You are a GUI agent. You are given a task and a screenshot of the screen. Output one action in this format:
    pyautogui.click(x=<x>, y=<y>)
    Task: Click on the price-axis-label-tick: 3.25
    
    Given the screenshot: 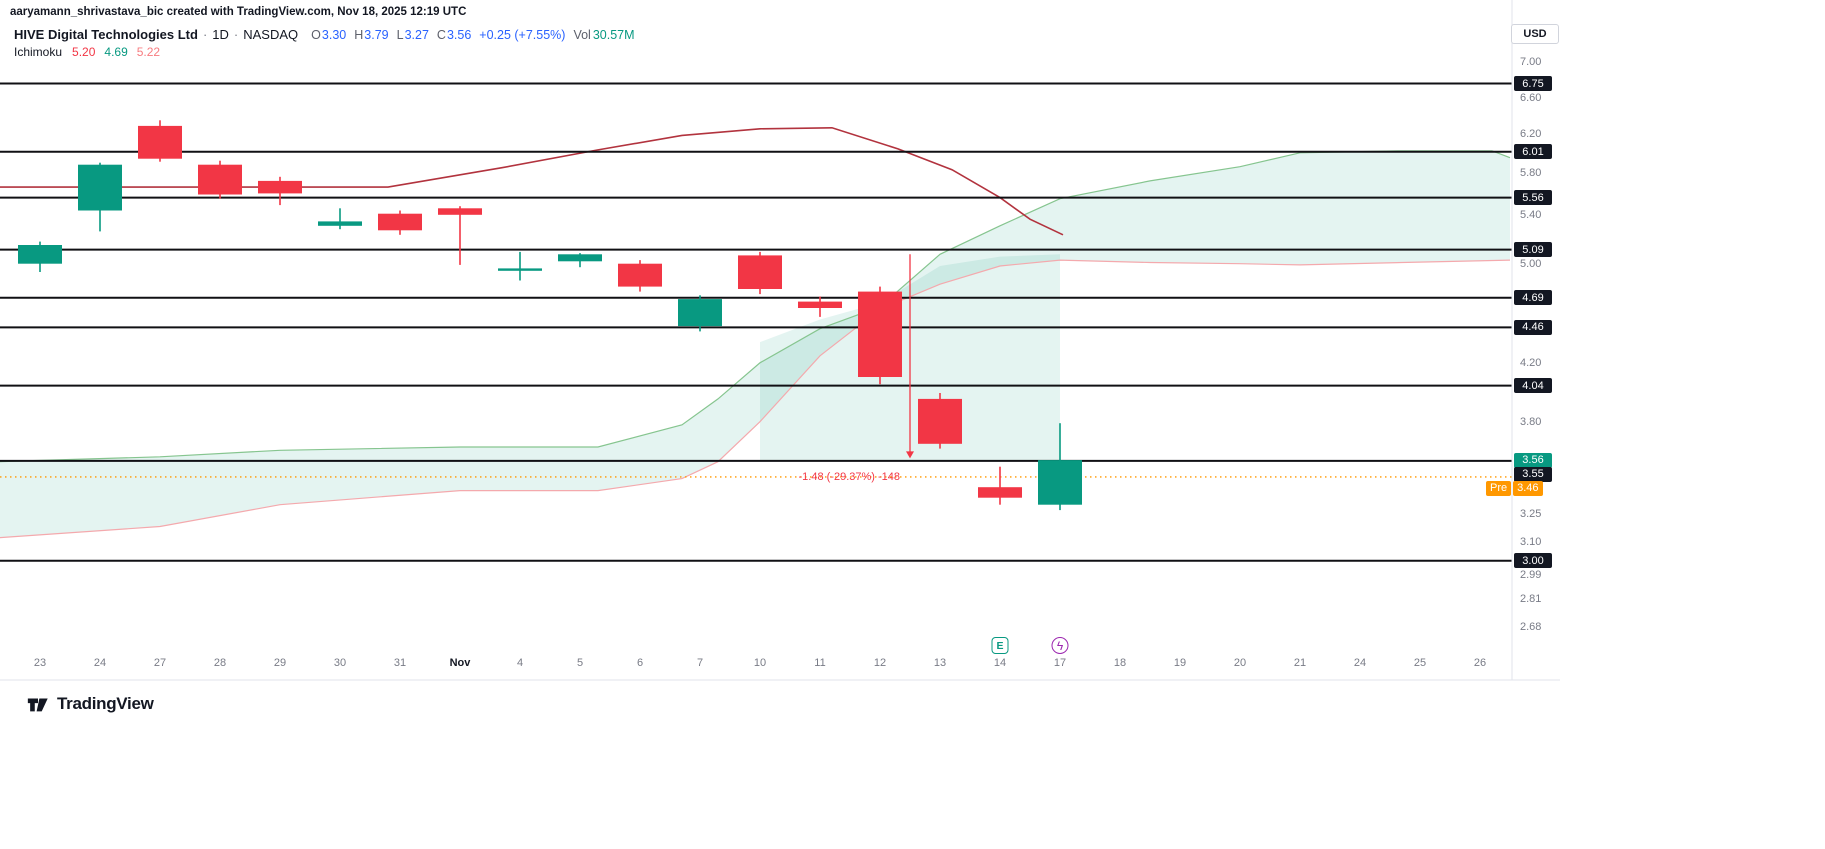 What is the action you would take?
    pyautogui.click(x=1531, y=513)
    